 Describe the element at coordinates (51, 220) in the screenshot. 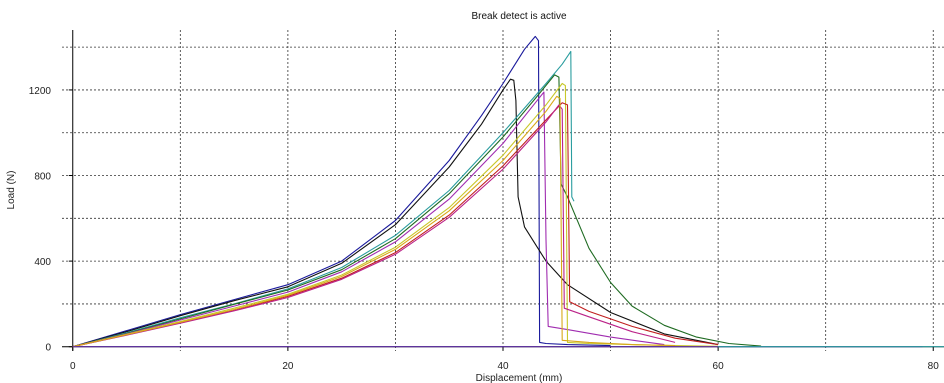

I see `y-tick-labels: 0 400 800 1200` at that location.